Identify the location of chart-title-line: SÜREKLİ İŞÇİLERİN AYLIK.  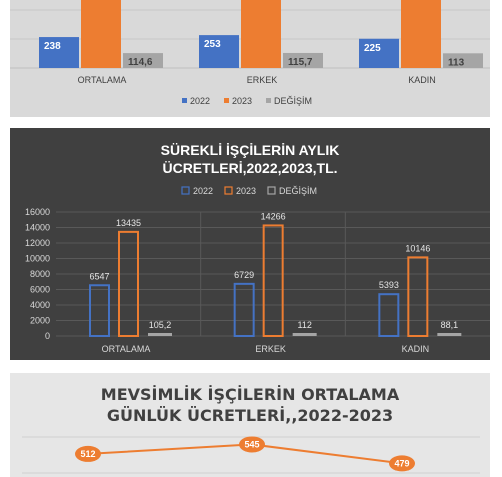
(250, 150).